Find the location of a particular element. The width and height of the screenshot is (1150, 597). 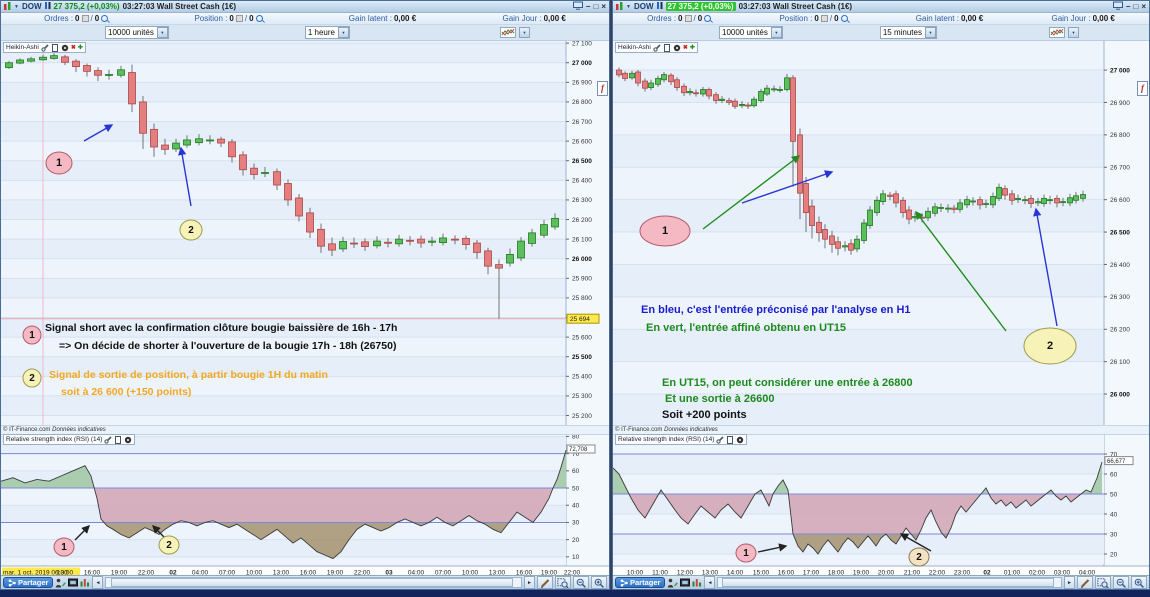

rsi-tick-label: 70 is located at coordinates (576, 454).